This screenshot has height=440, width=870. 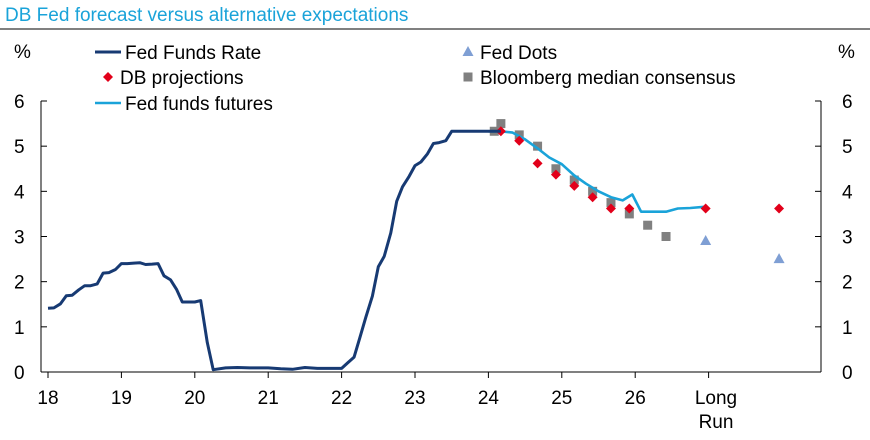 I want to click on x-tick-label: 25, so click(x=561, y=398).